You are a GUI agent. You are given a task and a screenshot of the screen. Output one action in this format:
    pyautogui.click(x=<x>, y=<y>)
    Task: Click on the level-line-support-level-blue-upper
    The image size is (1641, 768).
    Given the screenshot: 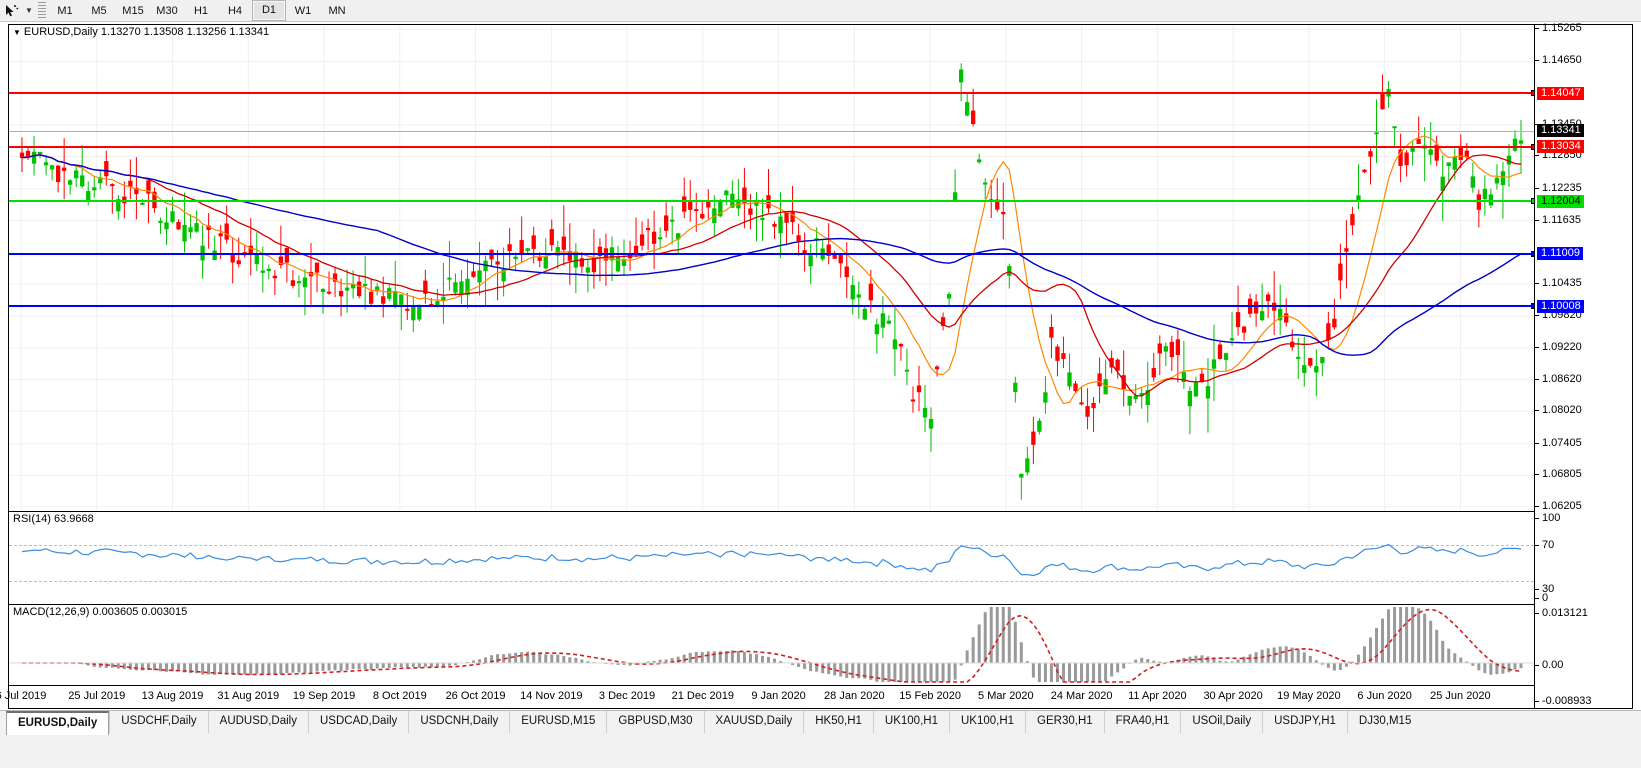 What is the action you would take?
    pyautogui.click(x=773, y=253)
    